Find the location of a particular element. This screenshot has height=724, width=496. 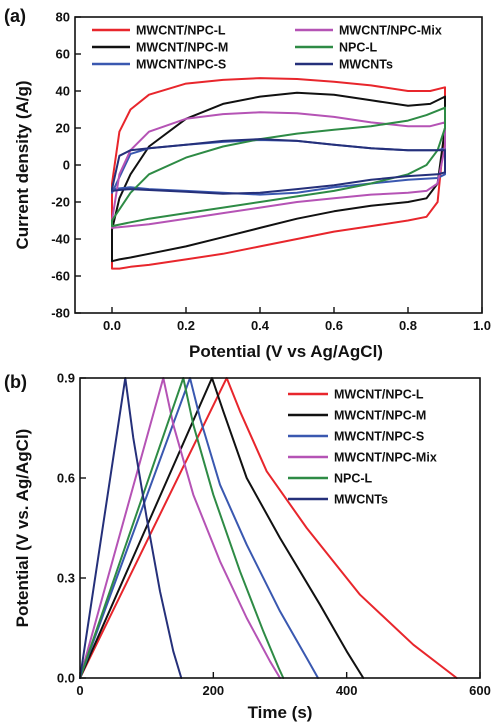

legend-label-b-mwcnt-npc-l: MWCNT/NPC-L is located at coordinates (379, 395).